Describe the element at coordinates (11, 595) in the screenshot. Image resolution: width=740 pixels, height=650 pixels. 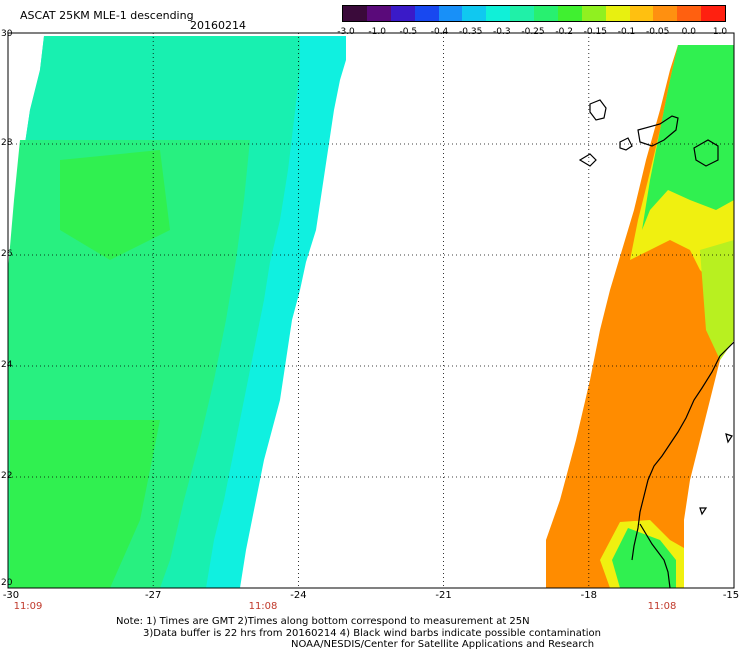
I see `lon-tick-label: -30` at that location.